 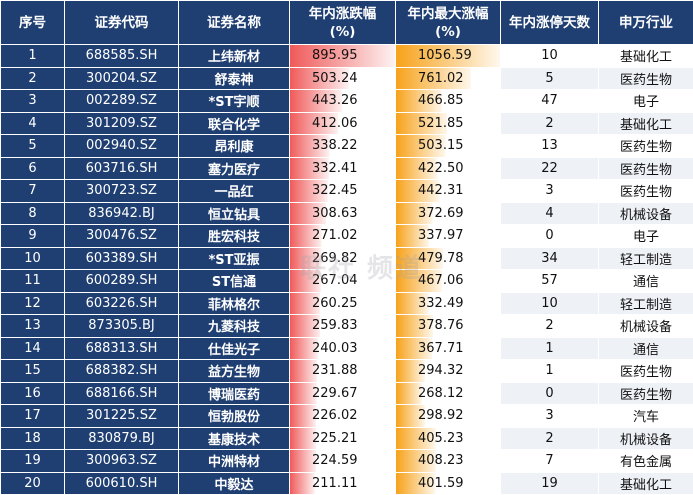 I want to click on row-change: 267.04, so click(x=342, y=281).